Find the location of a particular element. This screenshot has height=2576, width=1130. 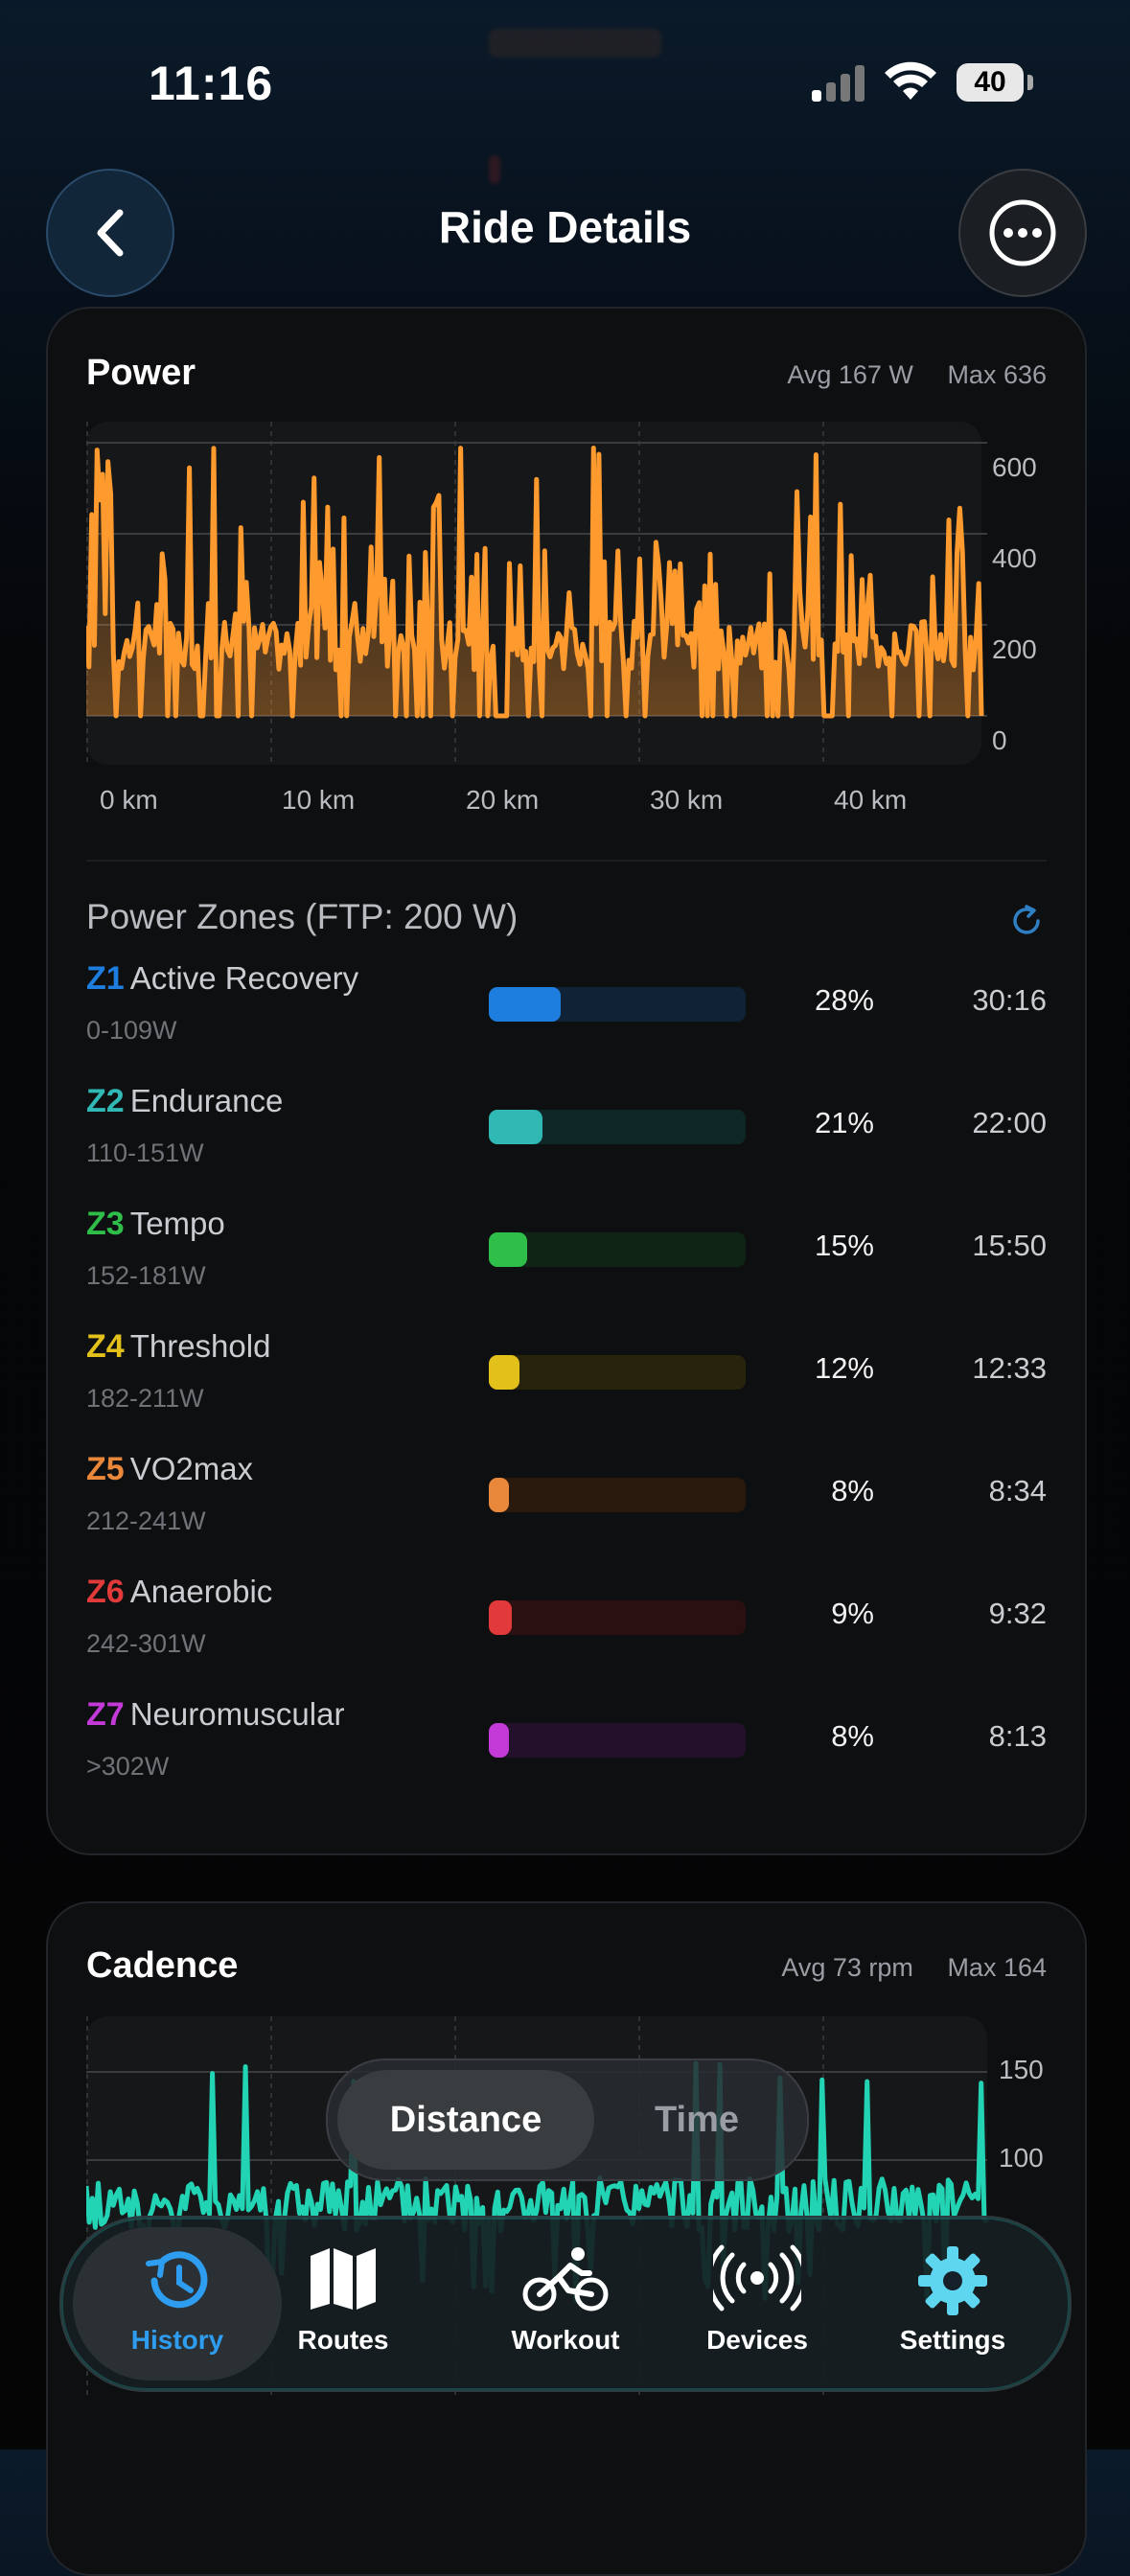

zone-name: VO2max is located at coordinates (192, 1468).